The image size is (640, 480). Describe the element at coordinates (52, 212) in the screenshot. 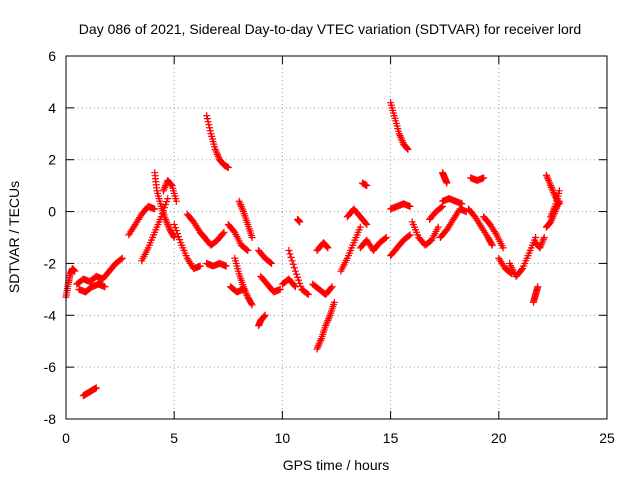

I see `y-tick-label: 0` at that location.